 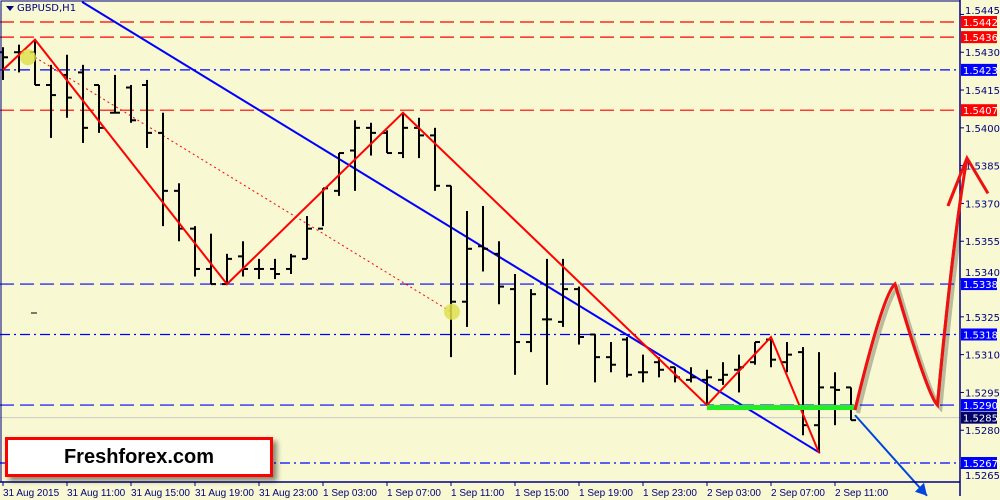 What do you see at coordinates (31, 493) in the screenshot?
I see `x-tick-label: 31 Aug 2015` at bounding box center [31, 493].